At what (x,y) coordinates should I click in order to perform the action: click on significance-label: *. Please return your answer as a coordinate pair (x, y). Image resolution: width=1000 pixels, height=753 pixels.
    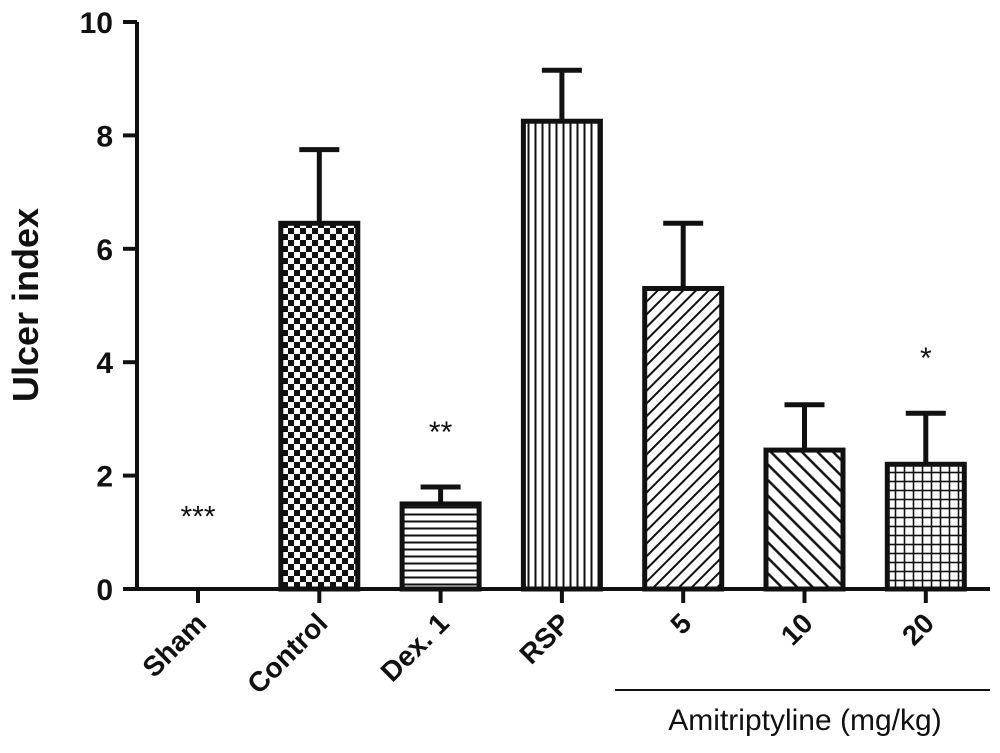
    Looking at the image, I should click on (926, 358).